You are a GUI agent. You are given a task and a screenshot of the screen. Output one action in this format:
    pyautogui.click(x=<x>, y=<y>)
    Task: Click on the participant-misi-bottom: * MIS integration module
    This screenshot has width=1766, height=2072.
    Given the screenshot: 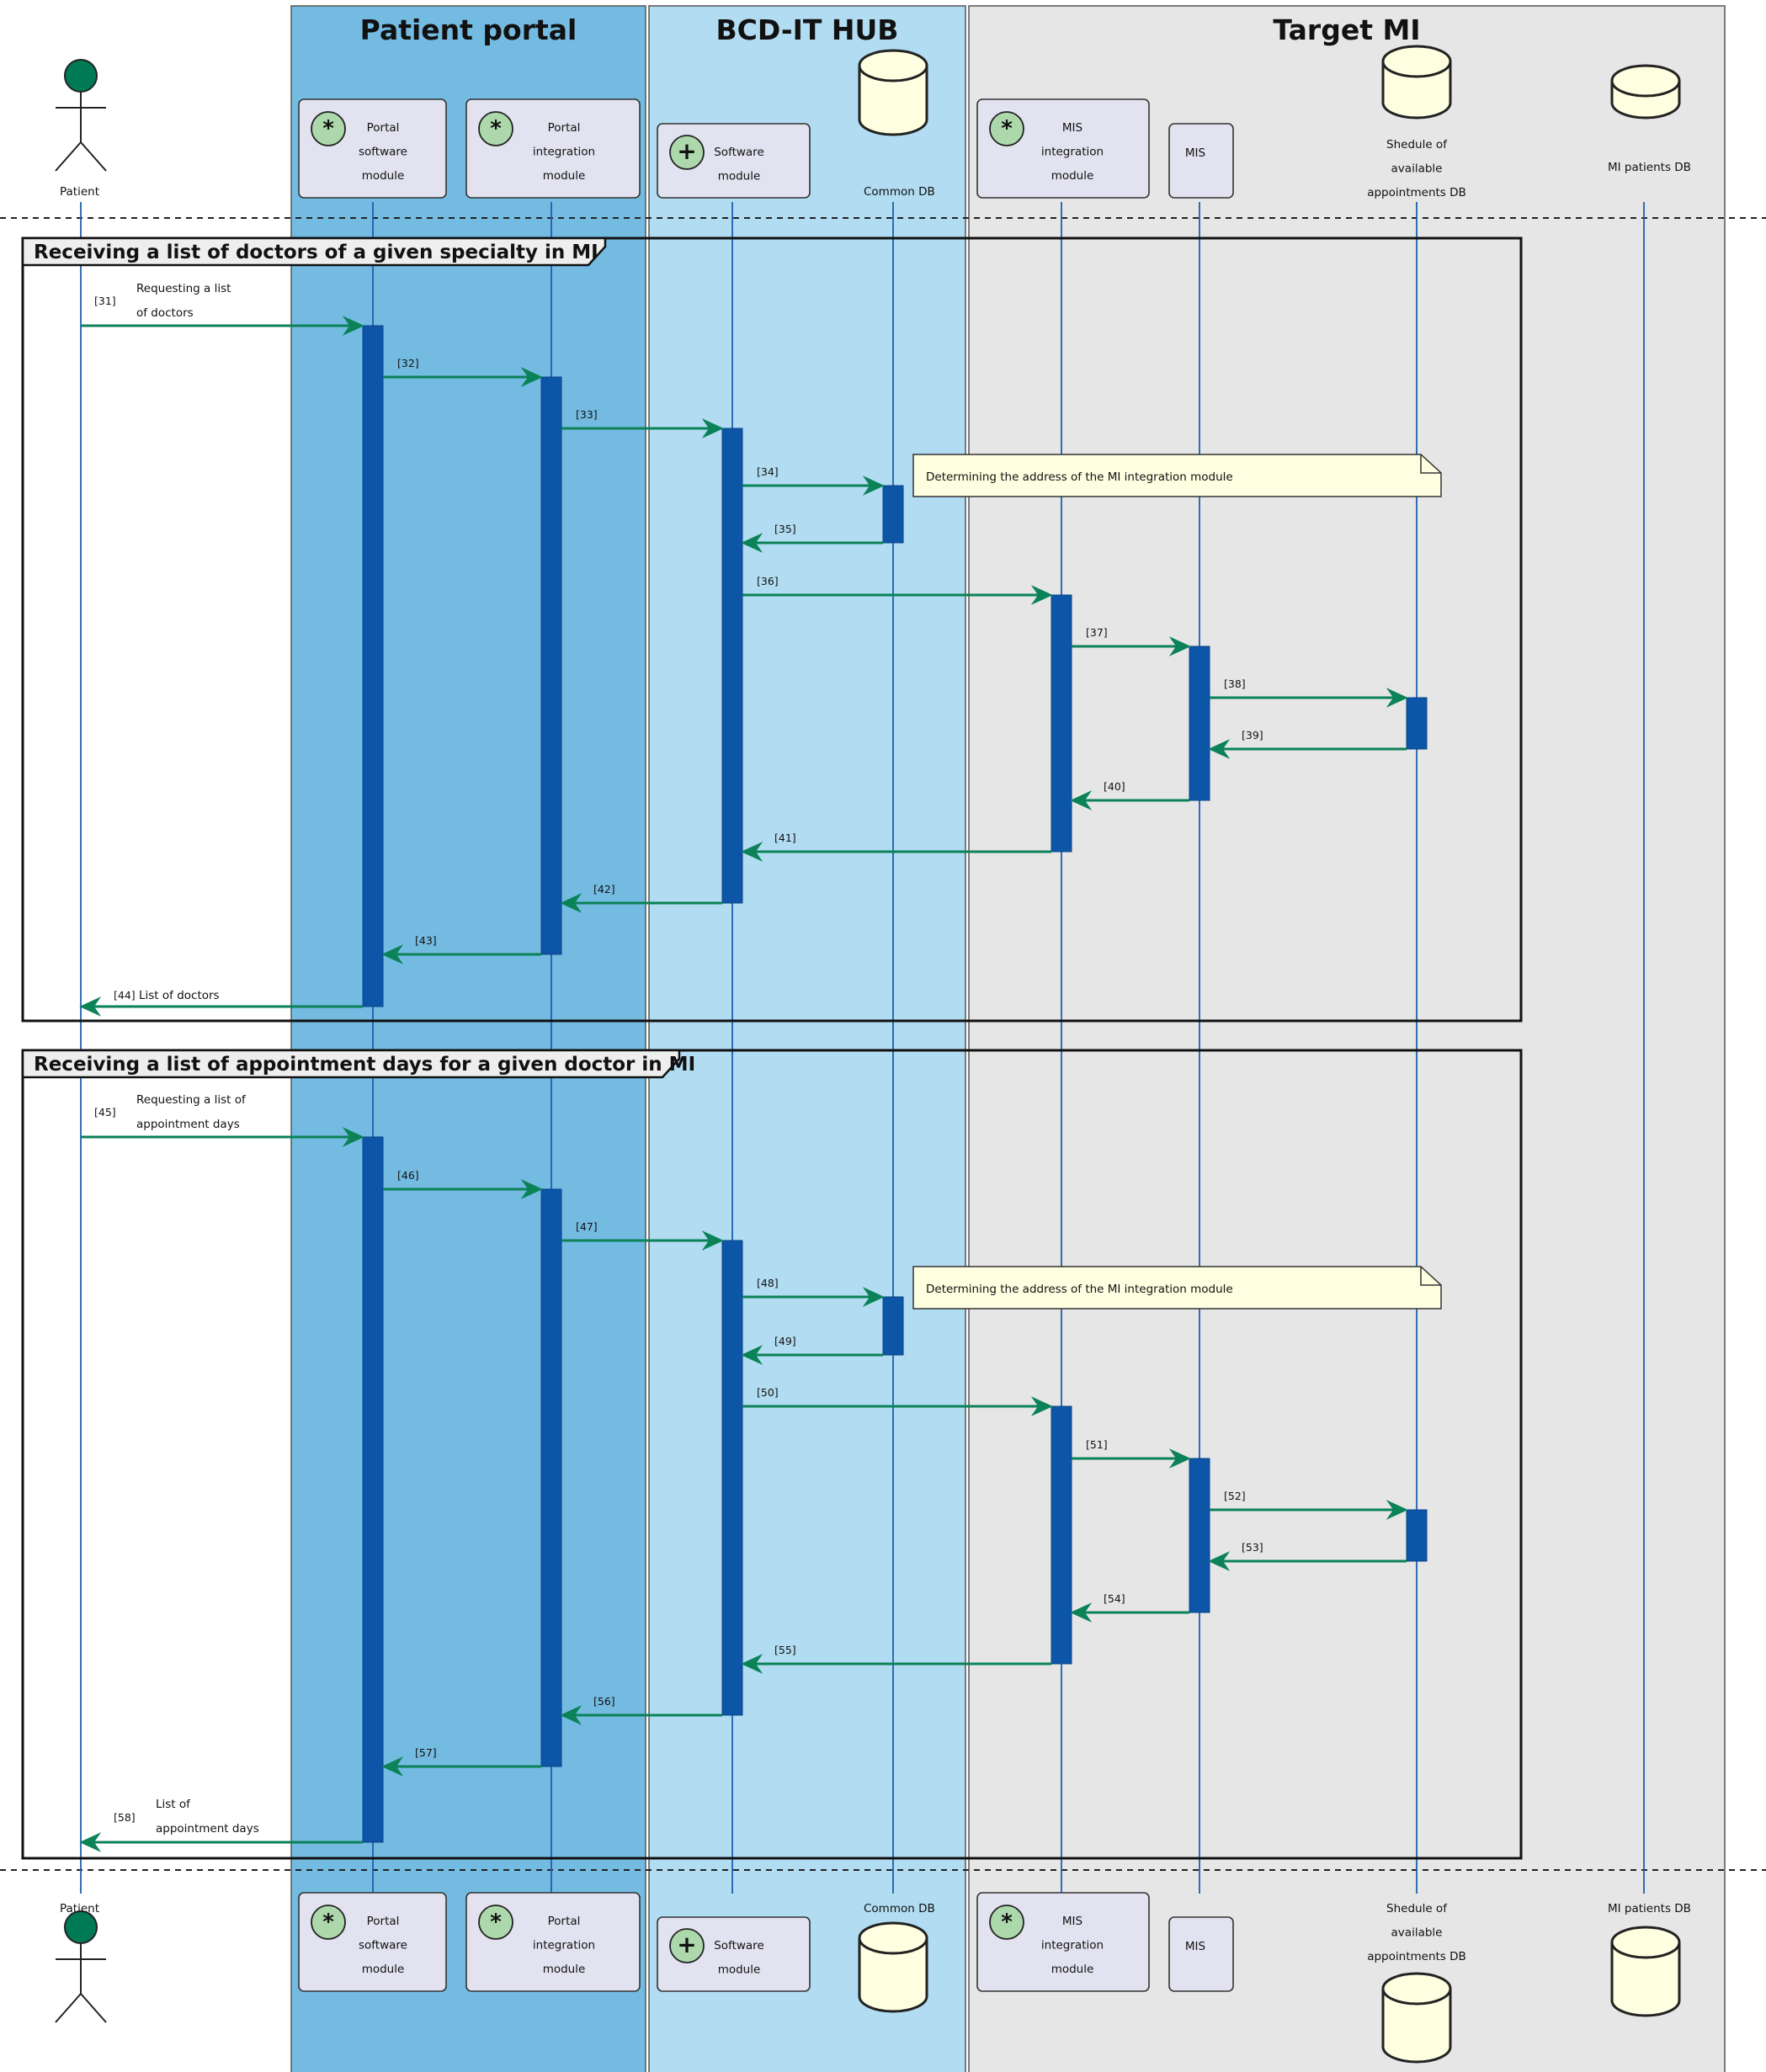 What is the action you would take?
    pyautogui.click(x=1063, y=1942)
    